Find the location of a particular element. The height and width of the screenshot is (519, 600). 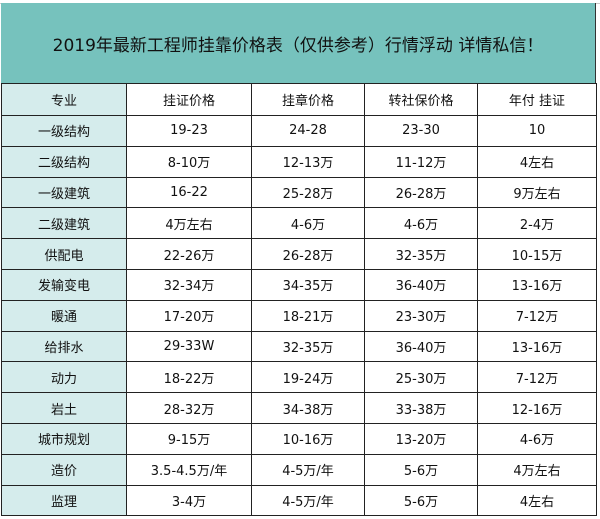

price-cell: 33-38万 is located at coordinates (421, 408).